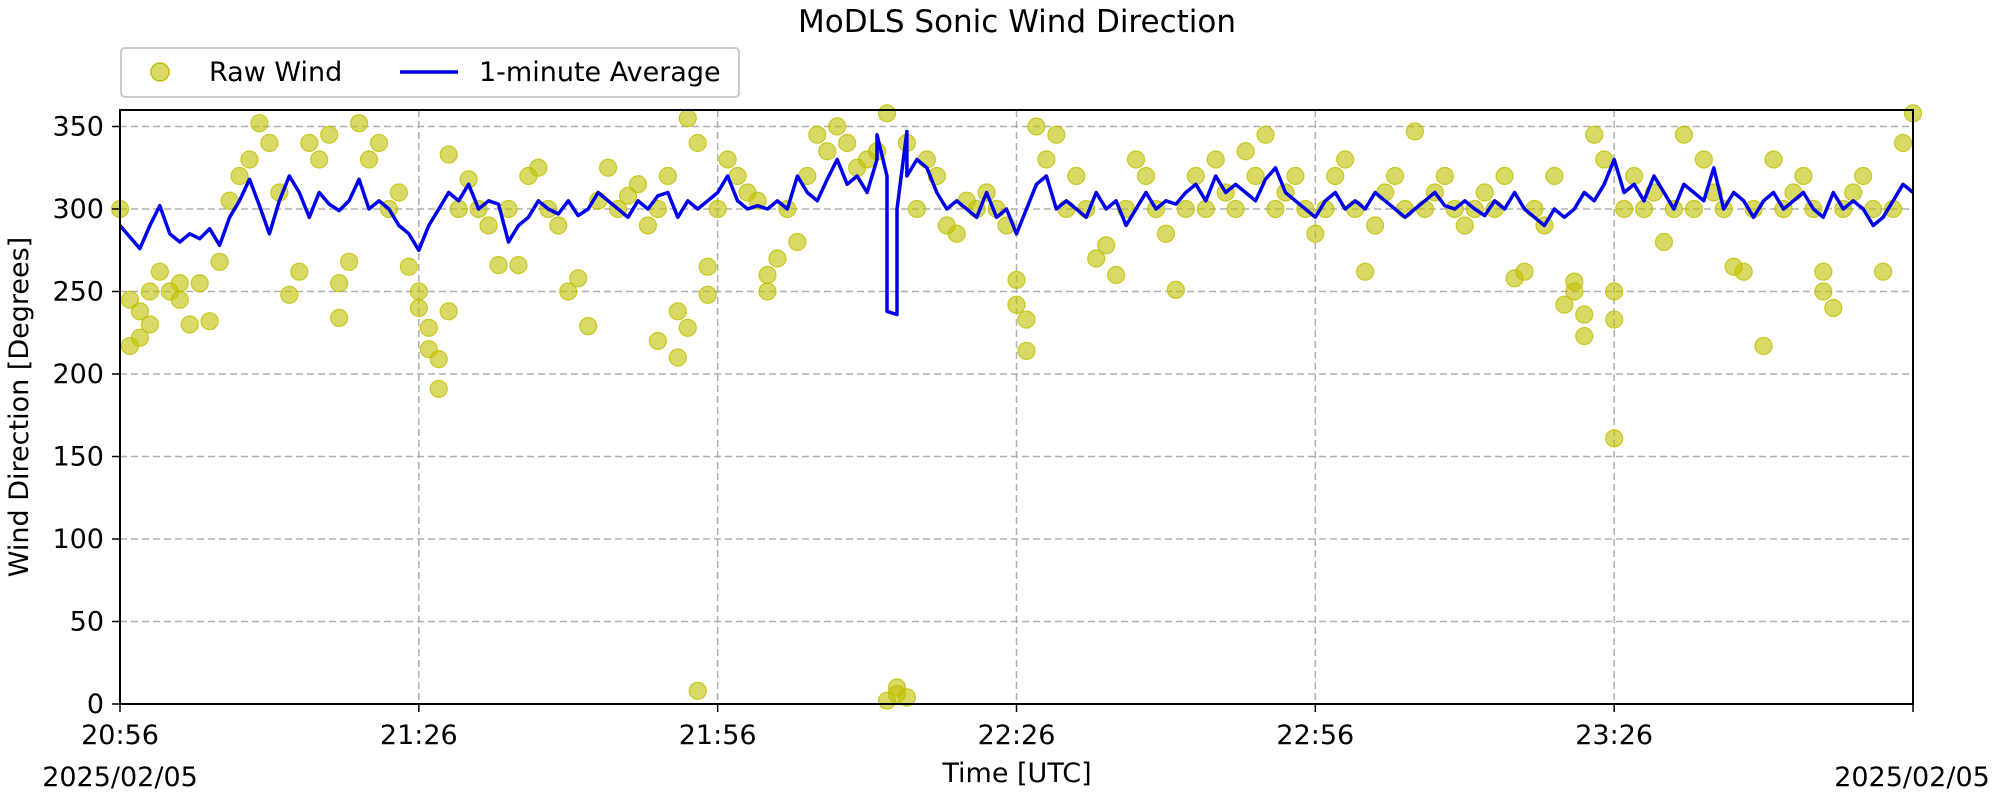 The height and width of the screenshot is (800, 2000). What do you see at coordinates (87, 622) in the screenshot?
I see `y-tick-label: 50` at bounding box center [87, 622].